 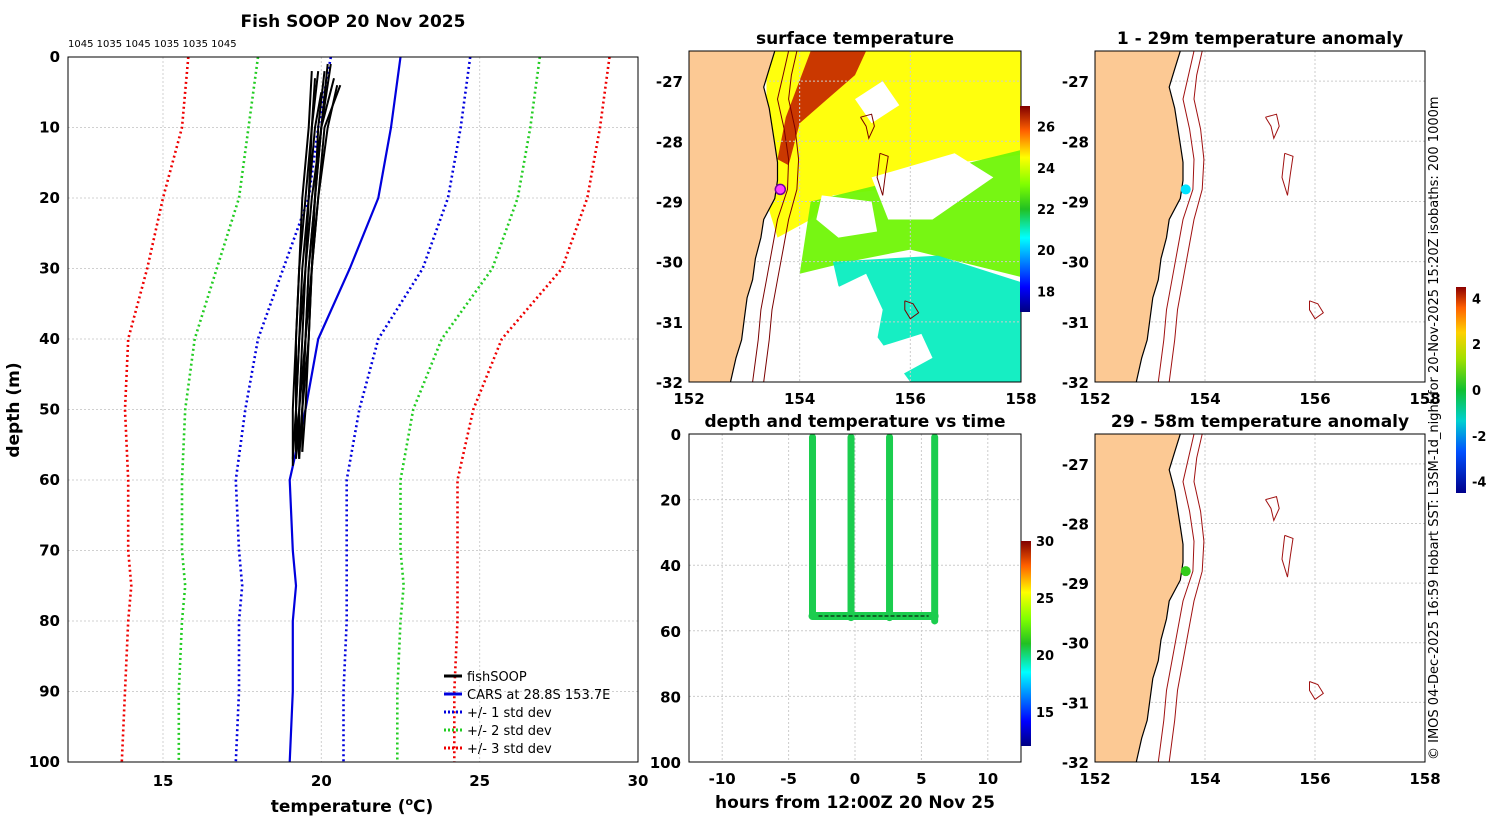 I want to click on anomaly-lower-title: 29 - 58m temperature anomaly, so click(x=1260, y=422).